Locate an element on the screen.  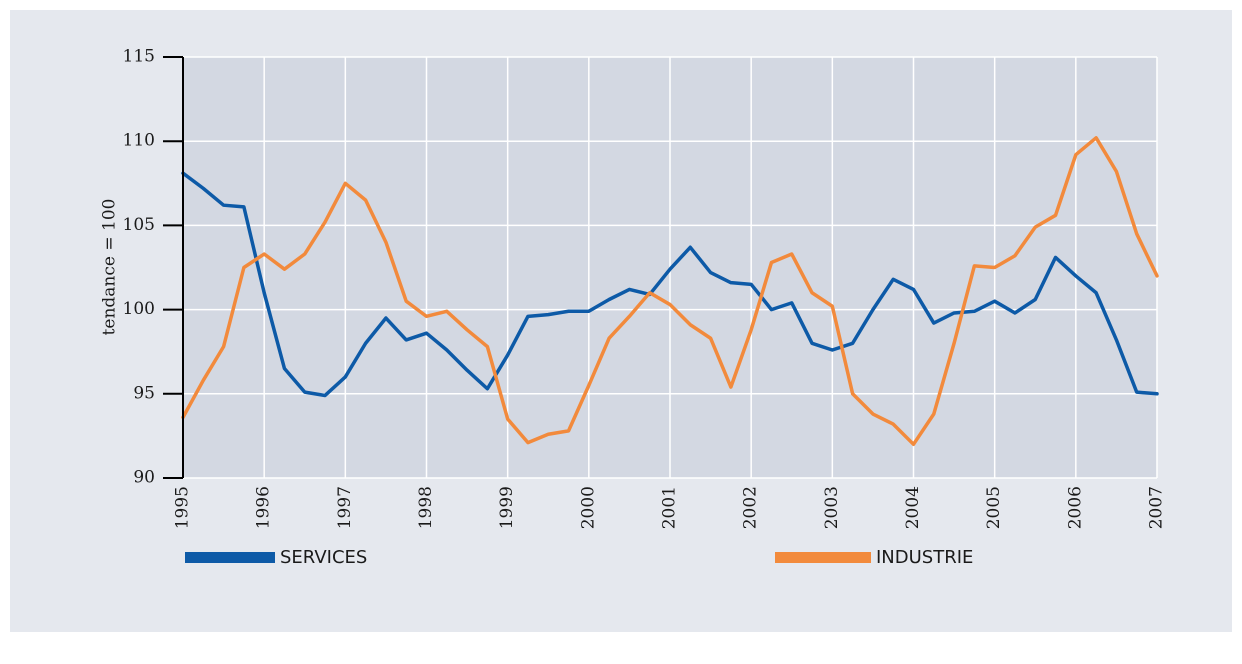
x-tick-label: 2004 is located at coordinates (913, 507).